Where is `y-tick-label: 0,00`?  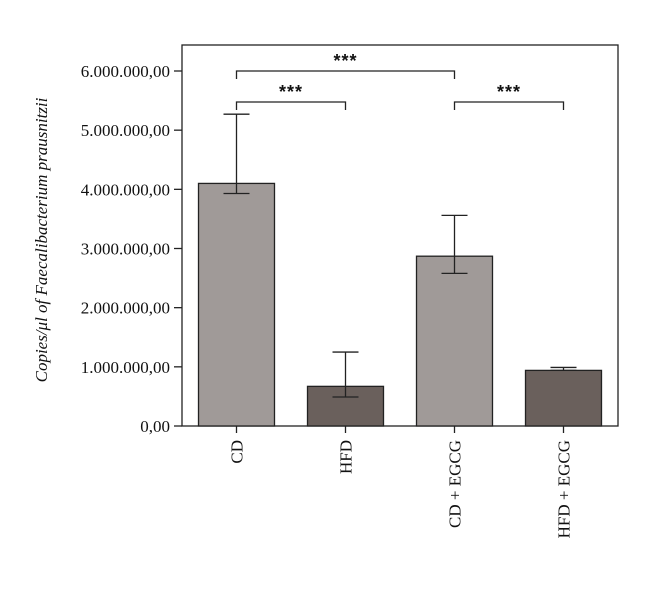
y-tick-label: 0,00 is located at coordinates (155, 426).